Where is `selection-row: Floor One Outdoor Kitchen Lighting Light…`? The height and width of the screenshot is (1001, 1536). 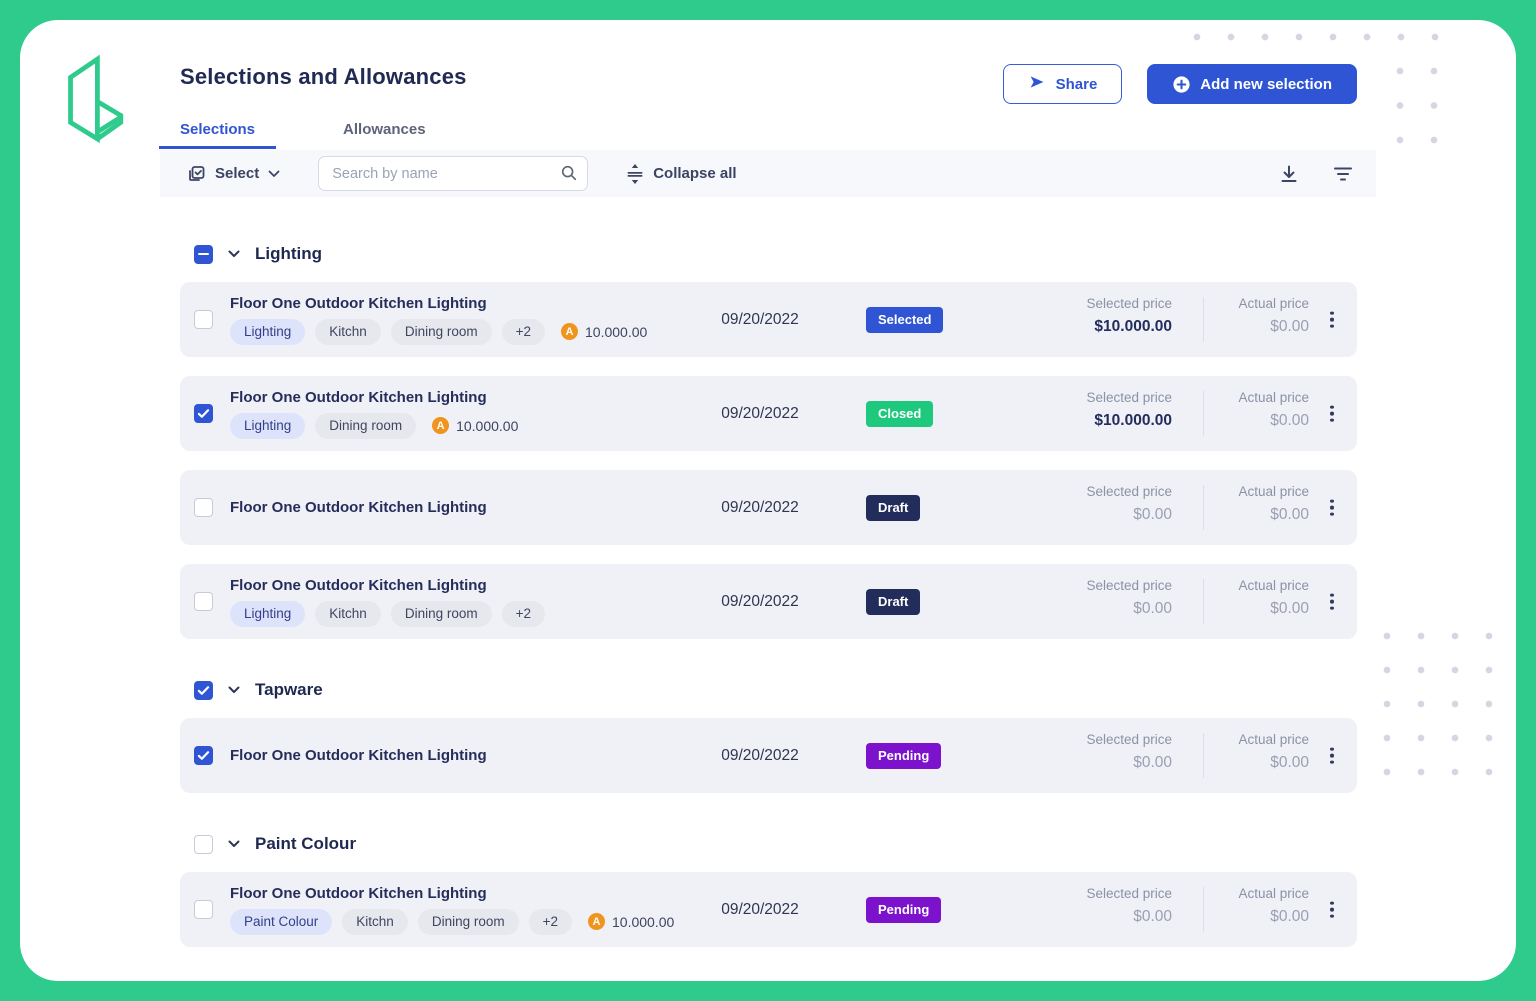 selection-row: Floor One Outdoor Kitchen Lighting Light… is located at coordinates (768, 319).